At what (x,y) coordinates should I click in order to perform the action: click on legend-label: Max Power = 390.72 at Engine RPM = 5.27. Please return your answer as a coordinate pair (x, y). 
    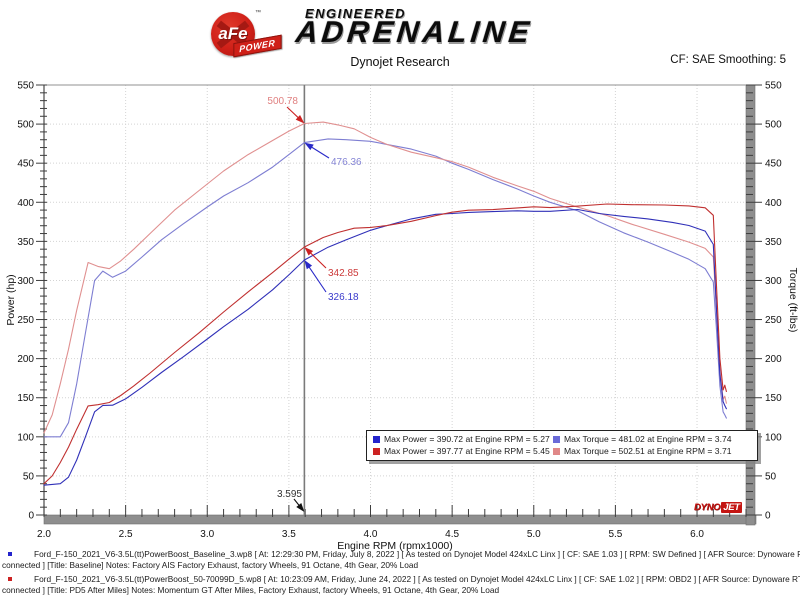
    Looking at the image, I should click on (467, 439).